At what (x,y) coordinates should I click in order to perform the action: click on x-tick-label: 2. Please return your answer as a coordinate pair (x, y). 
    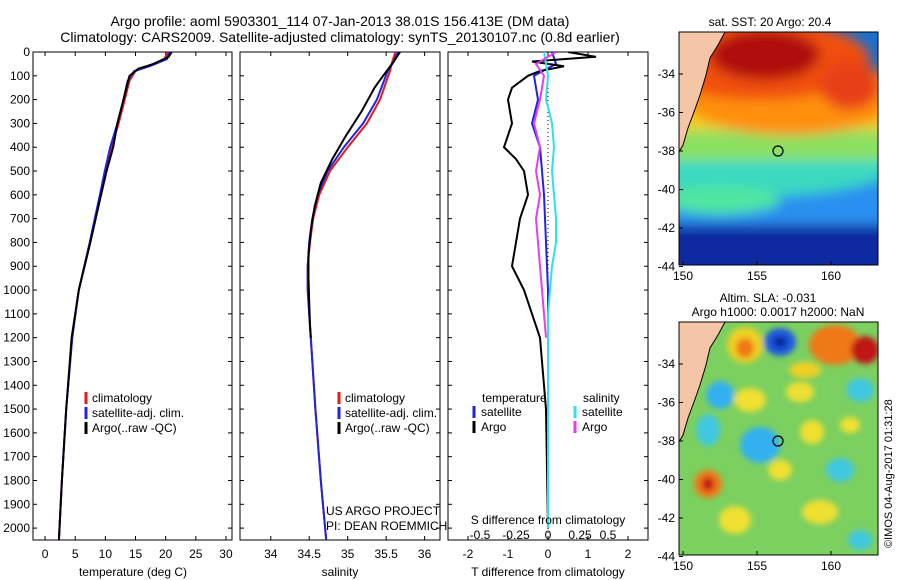
    Looking at the image, I should click on (628, 554).